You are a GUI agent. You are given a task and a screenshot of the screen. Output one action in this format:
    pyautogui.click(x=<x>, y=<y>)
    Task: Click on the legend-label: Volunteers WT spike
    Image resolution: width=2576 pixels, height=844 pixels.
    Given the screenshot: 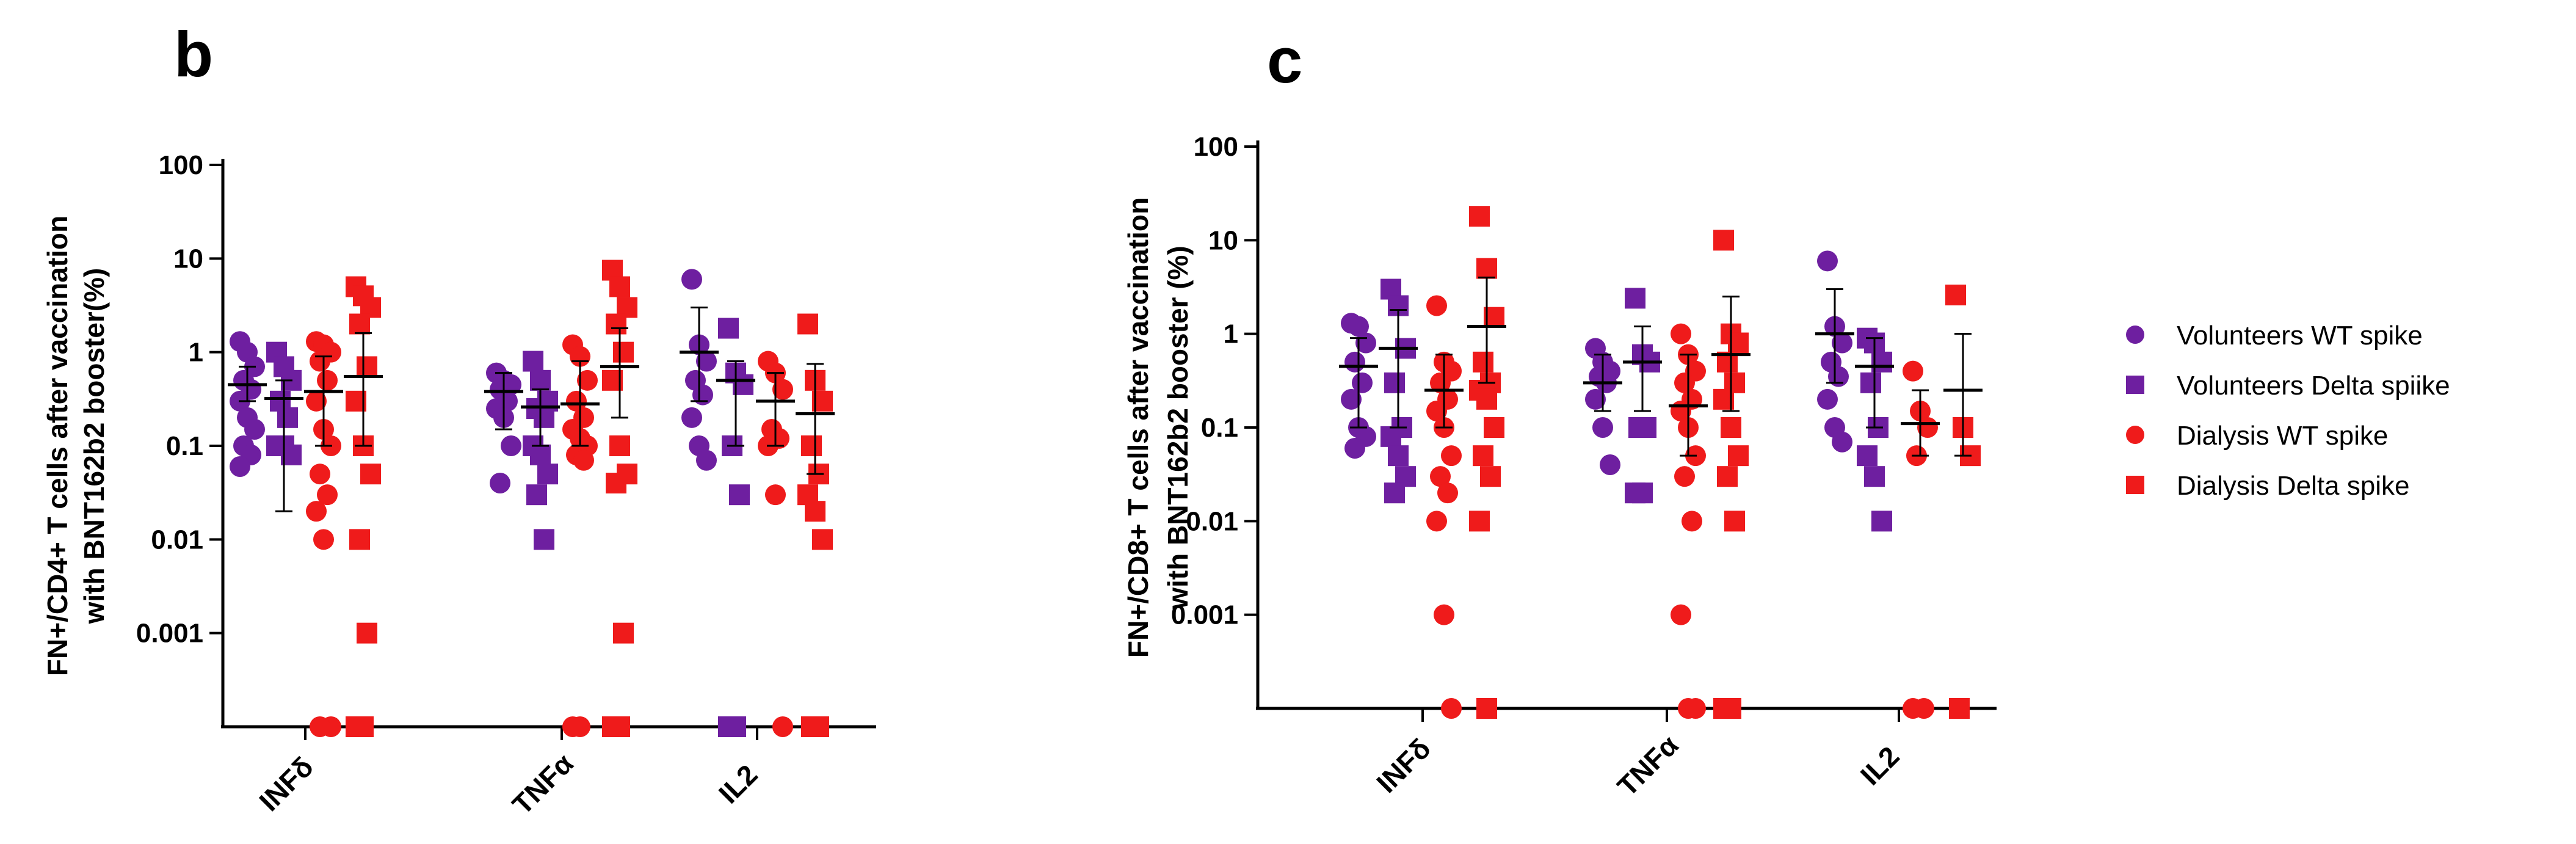 What is the action you would take?
    pyautogui.click(x=2300, y=336)
    